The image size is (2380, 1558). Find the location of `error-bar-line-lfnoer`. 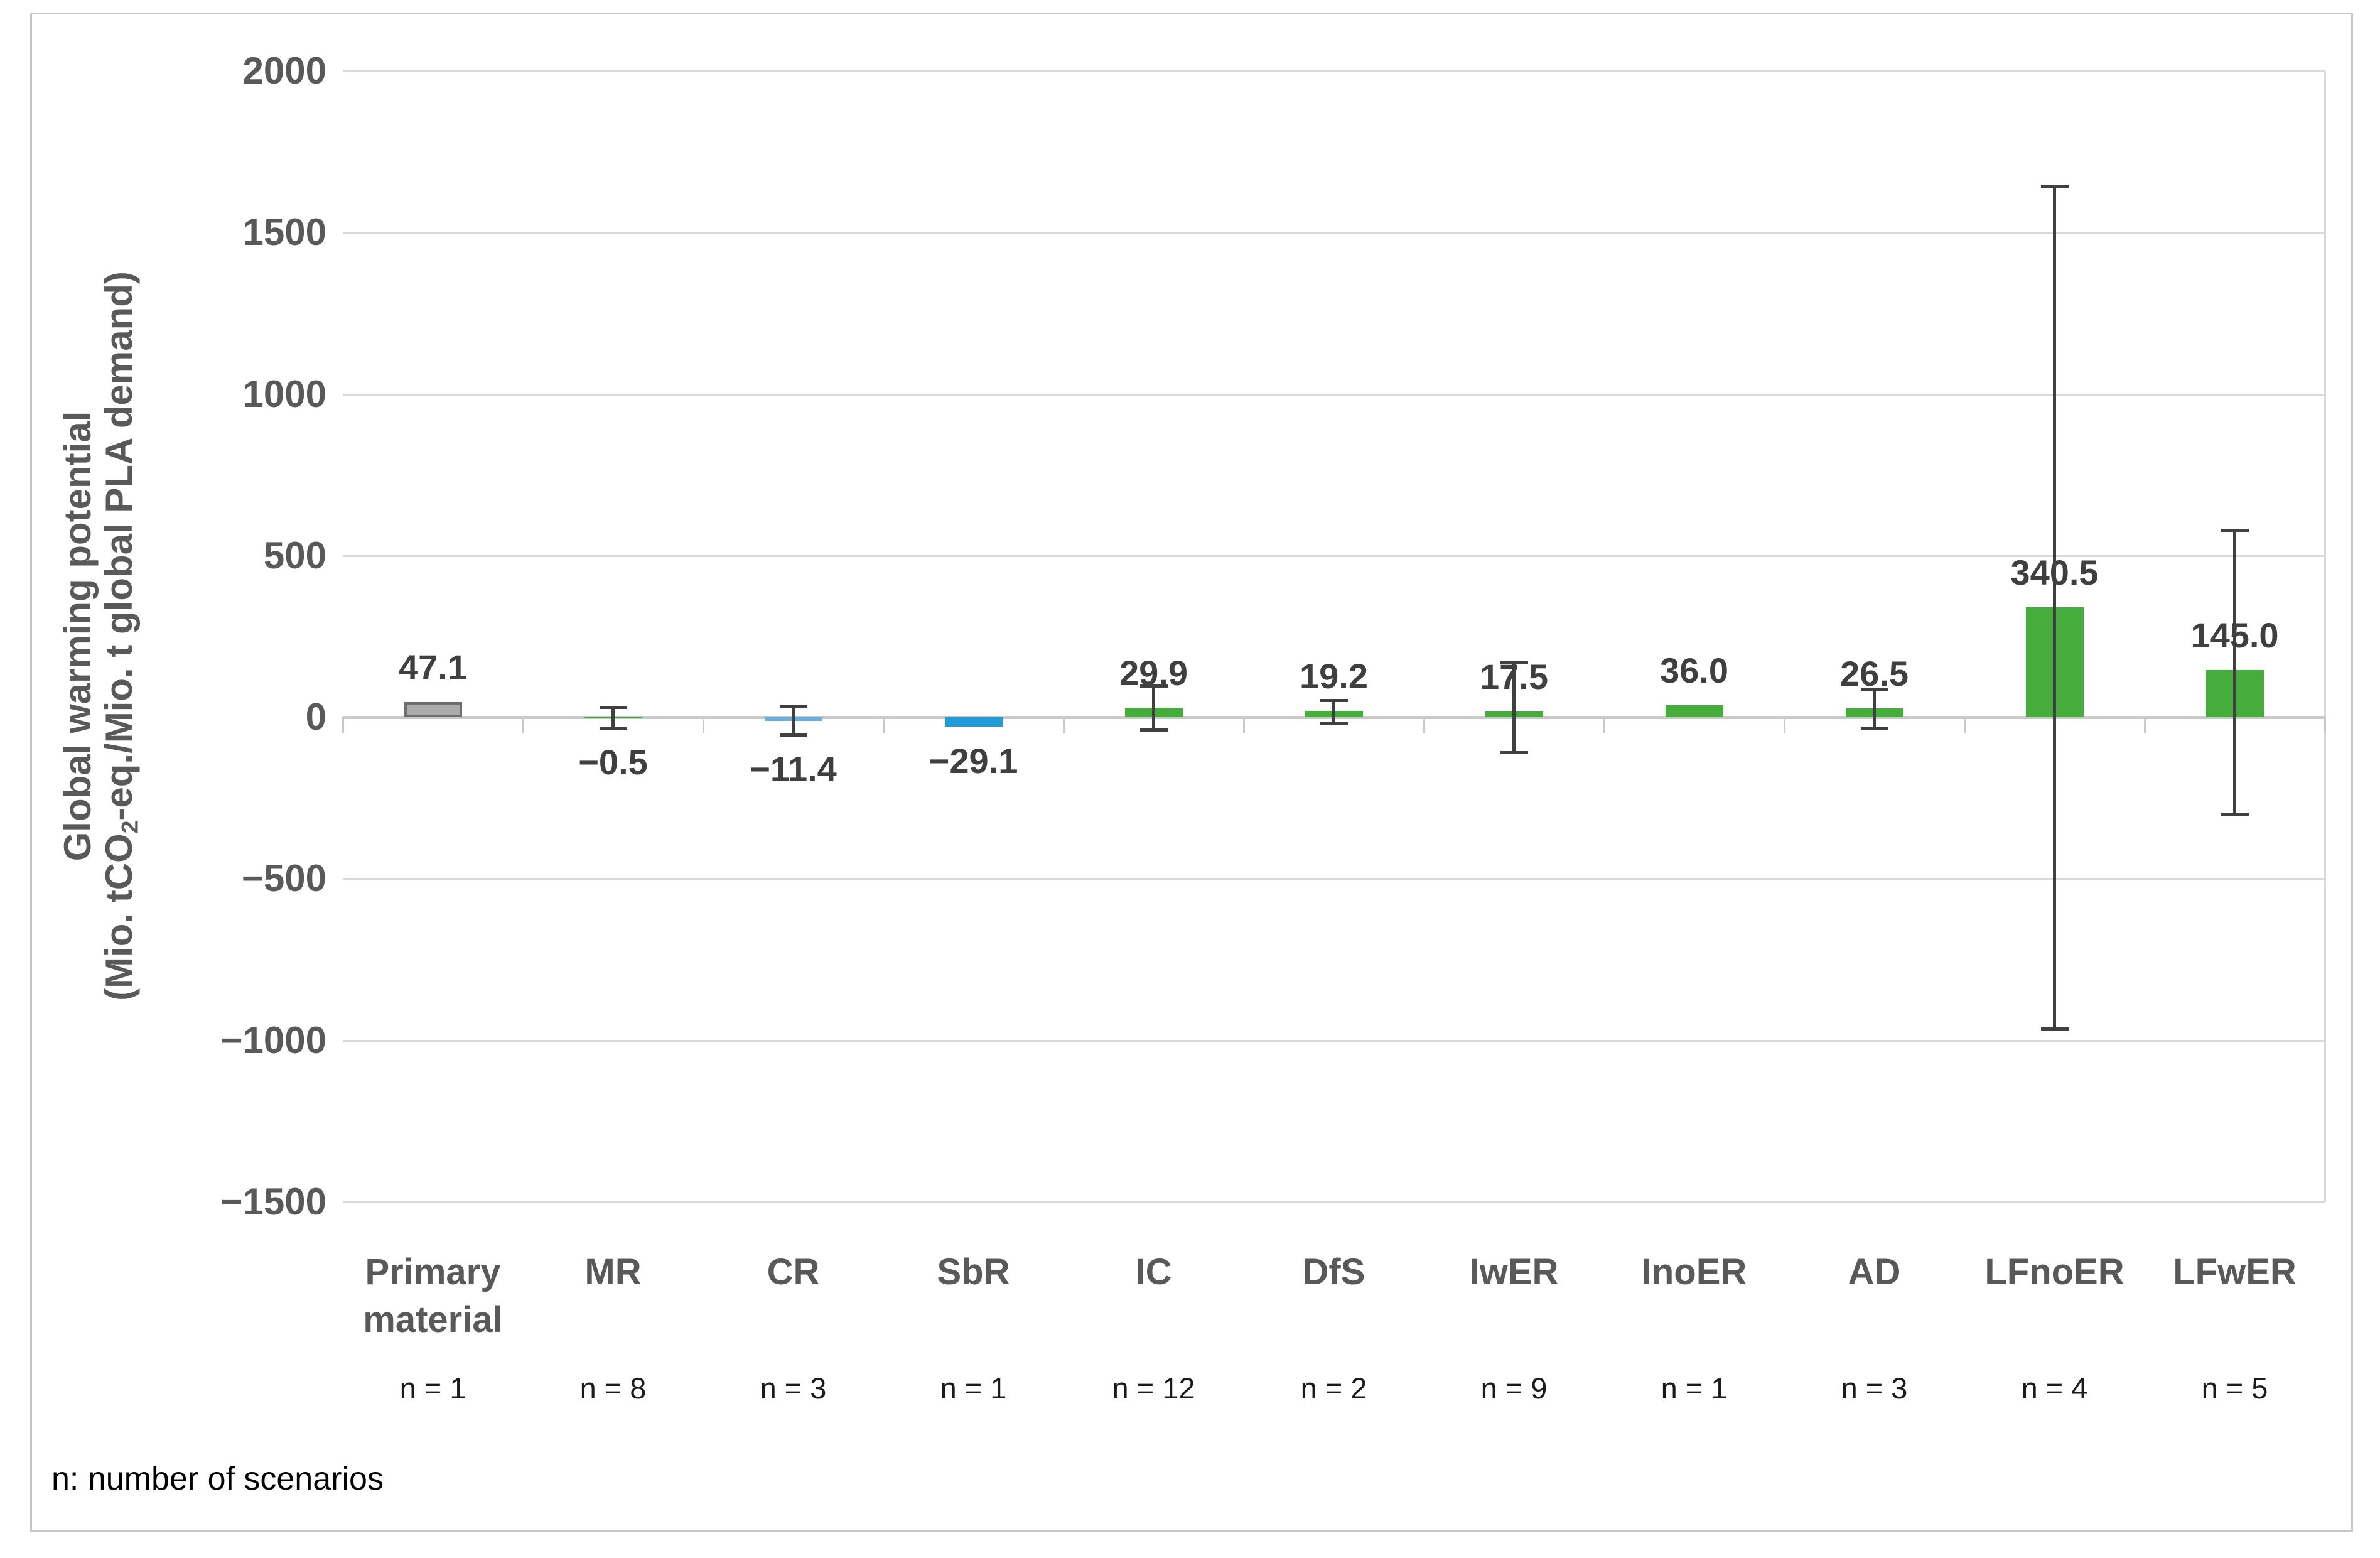

error-bar-line-lfnoer is located at coordinates (2054, 607).